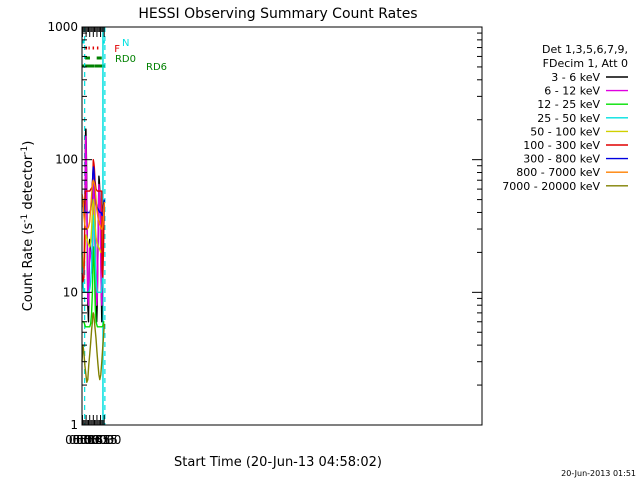  I want to click on x-tick-label: 06:15, so click(100, 440).